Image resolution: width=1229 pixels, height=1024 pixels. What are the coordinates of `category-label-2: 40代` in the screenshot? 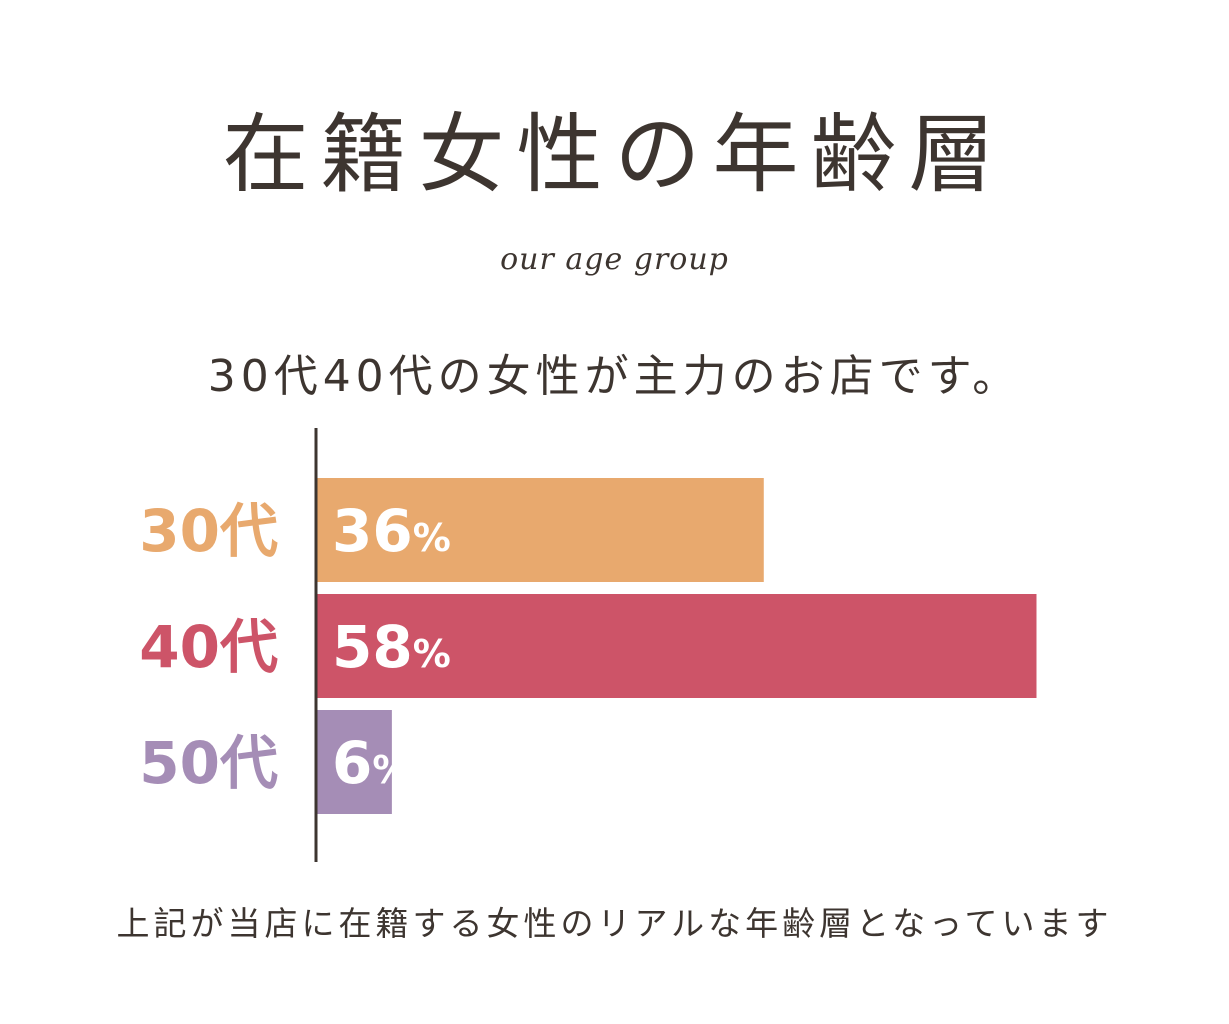 It's located at (208, 647).